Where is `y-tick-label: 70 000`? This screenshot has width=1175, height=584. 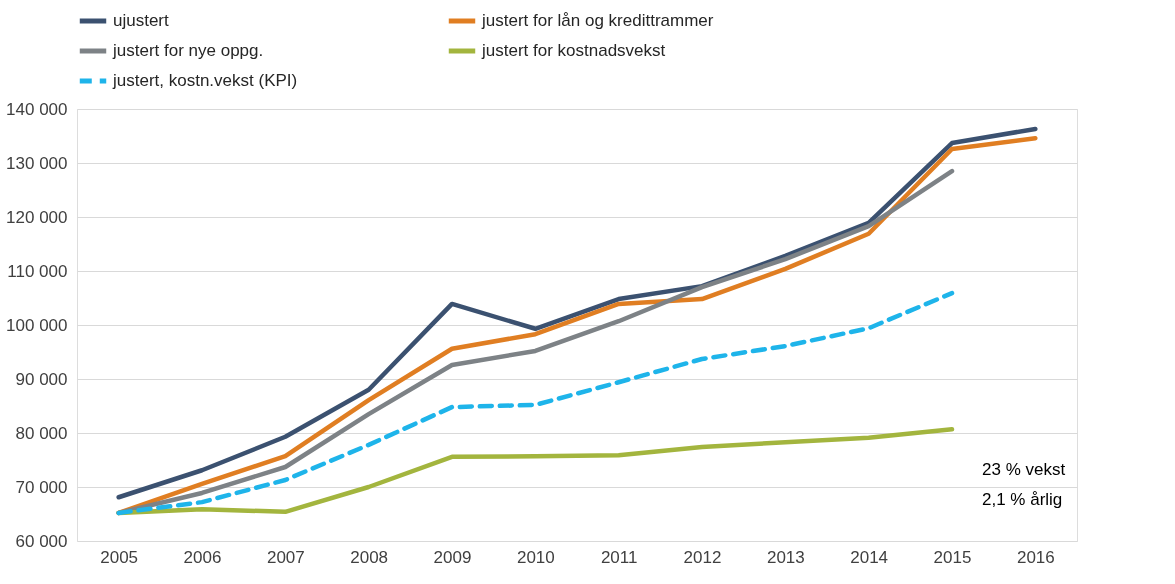 y-tick-label: 70 000 is located at coordinates (41, 487).